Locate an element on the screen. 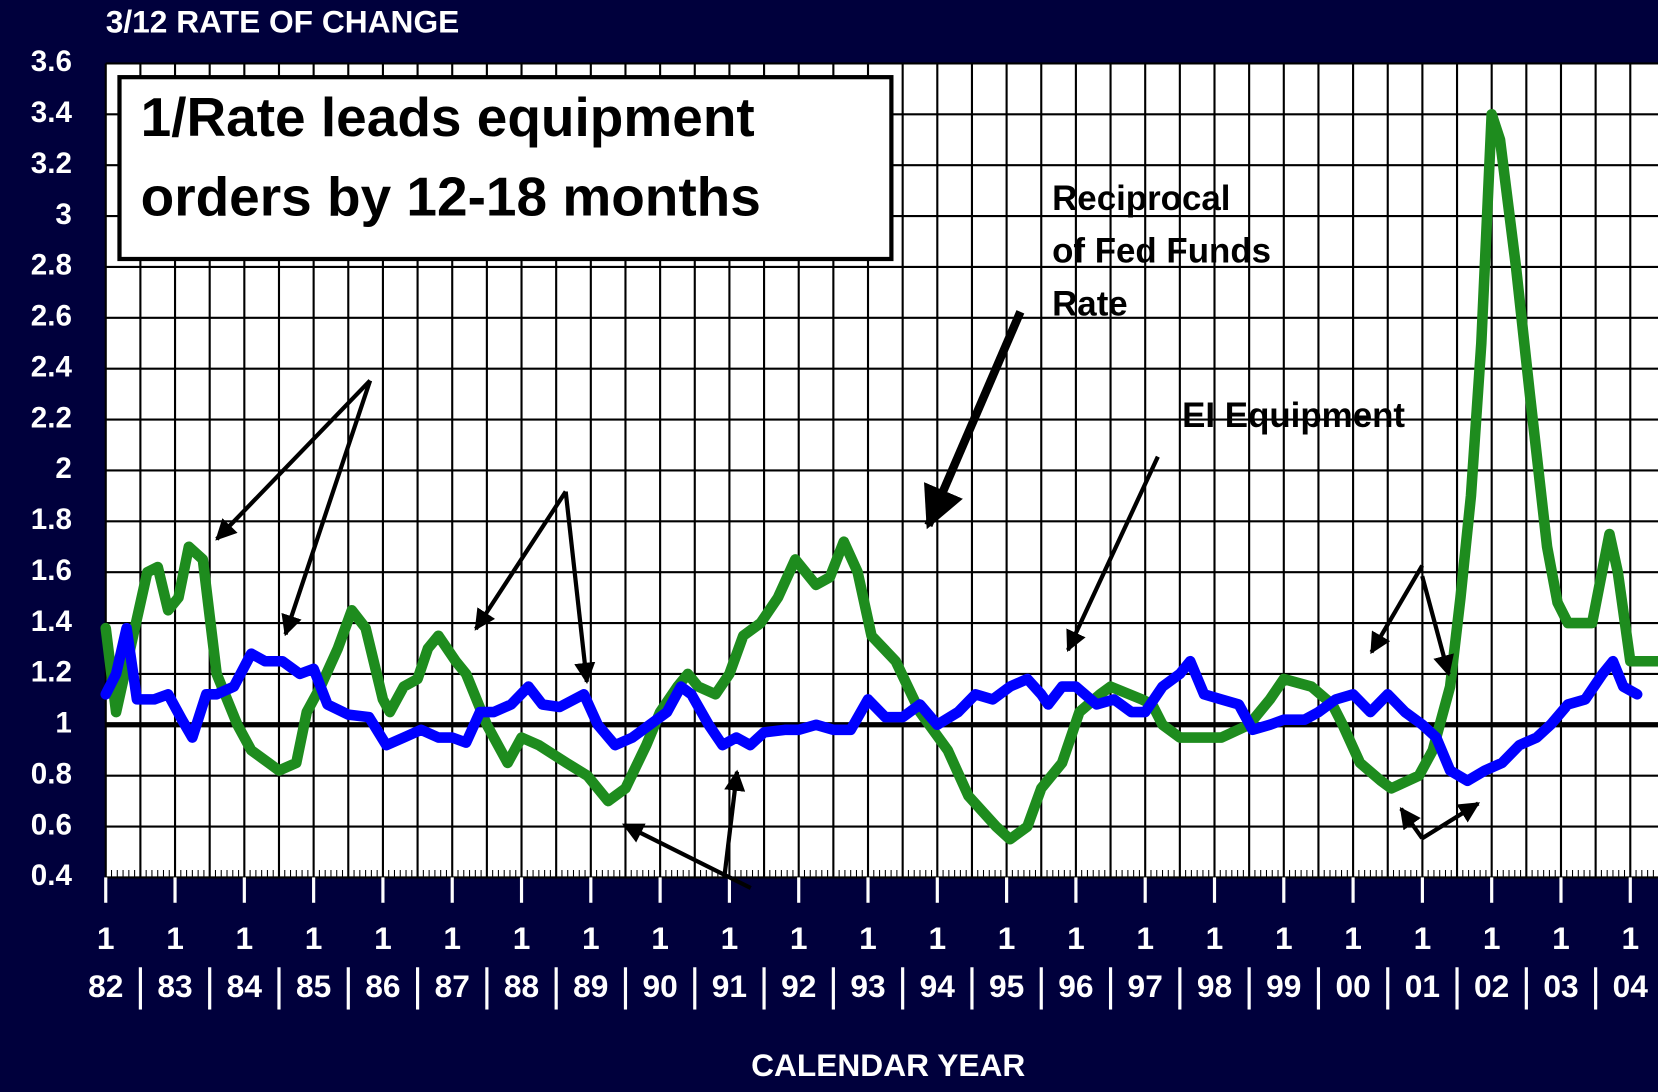 This screenshot has height=1092, width=1658. y-tick-label: 1.4 is located at coordinates (52, 621).